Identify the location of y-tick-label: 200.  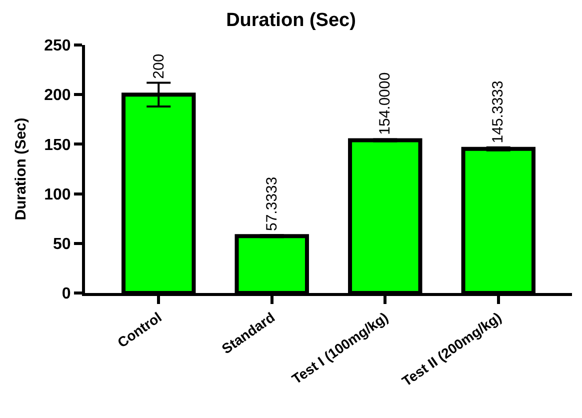
(57, 95).